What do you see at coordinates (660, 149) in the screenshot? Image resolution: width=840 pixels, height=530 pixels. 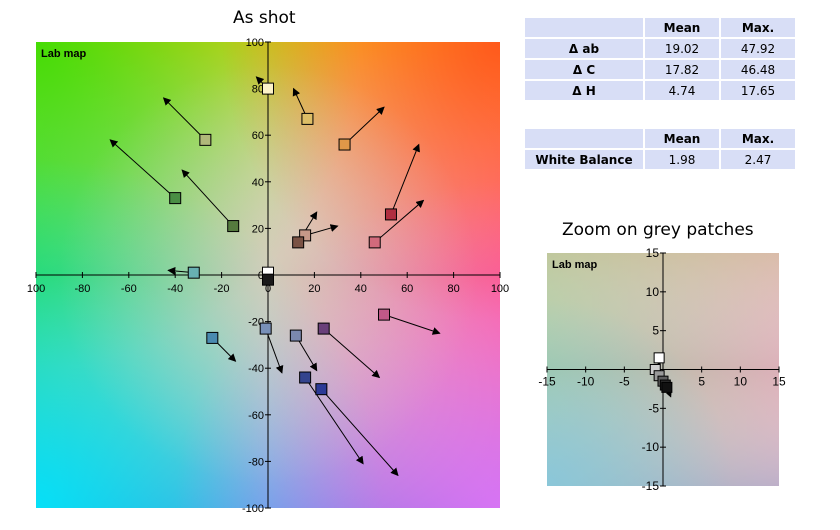 I see `white-balance-table: Mean Max. White Balance 1.98 2.47` at bounding box center [660, 149].